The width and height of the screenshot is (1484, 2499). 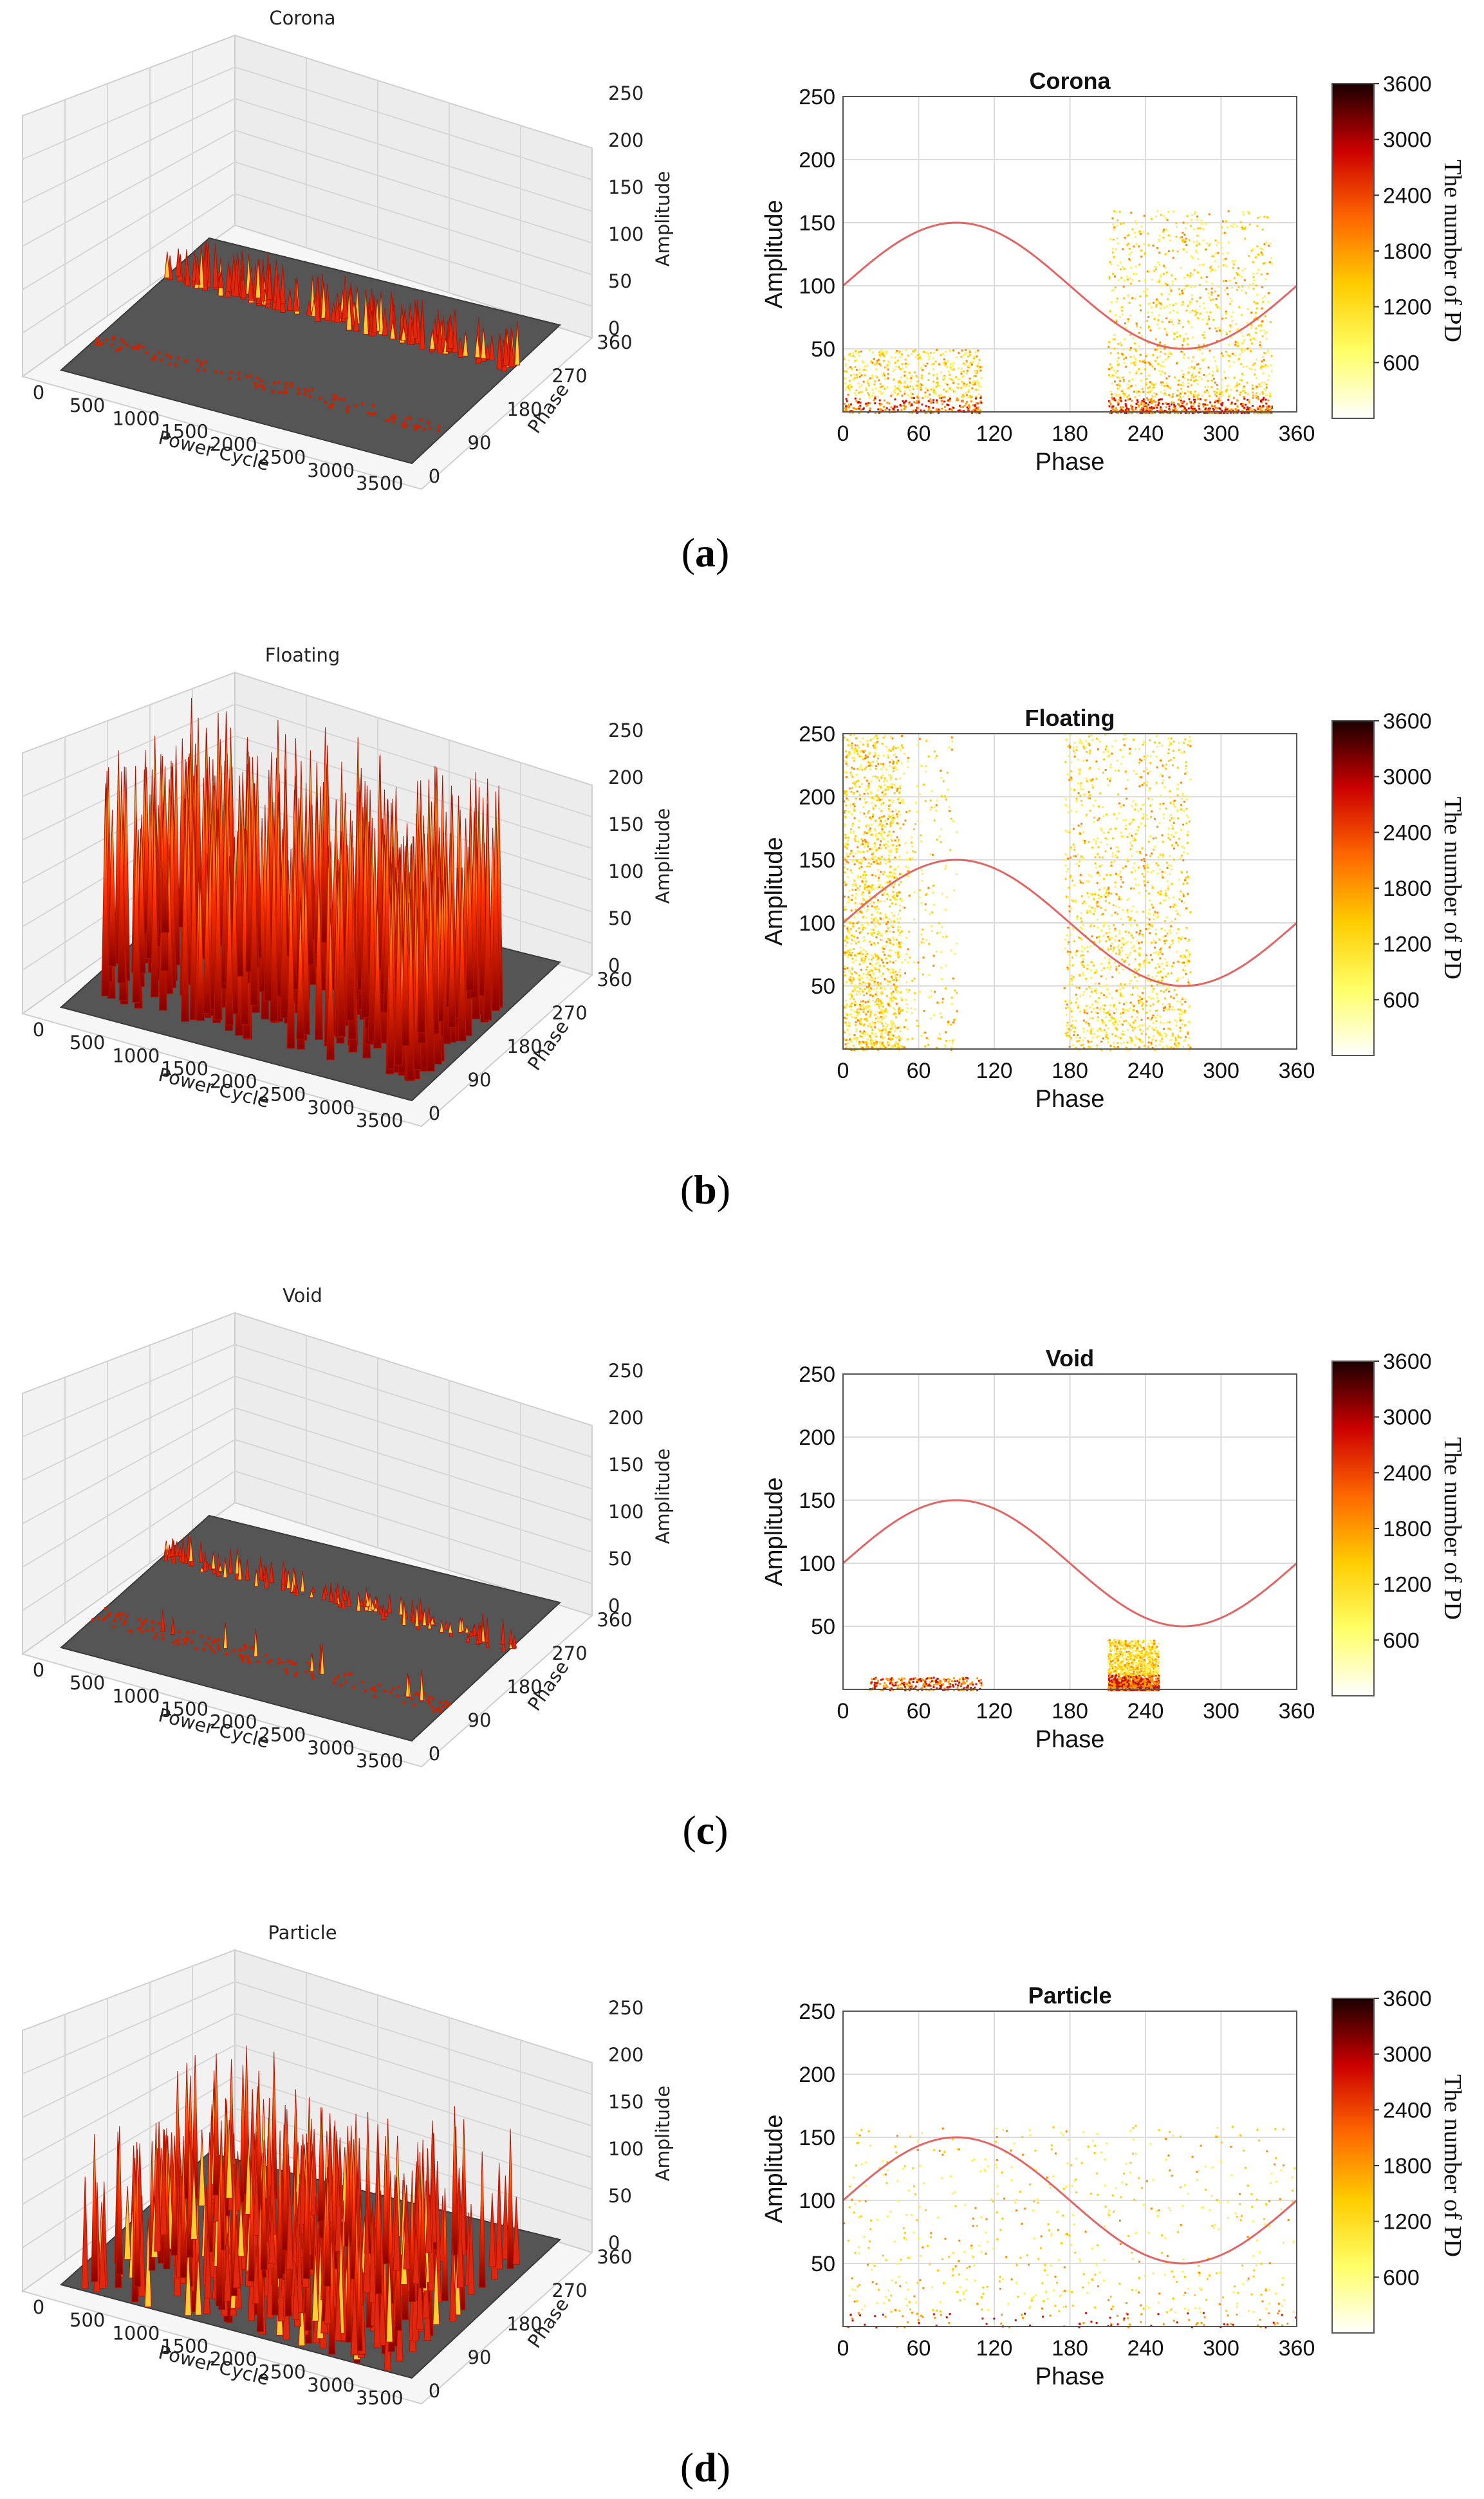 What do you see at coordinates (663, 856) in the screenshot?
I see `surface-z-label: Amplitude` at bounding box center [663, 856].